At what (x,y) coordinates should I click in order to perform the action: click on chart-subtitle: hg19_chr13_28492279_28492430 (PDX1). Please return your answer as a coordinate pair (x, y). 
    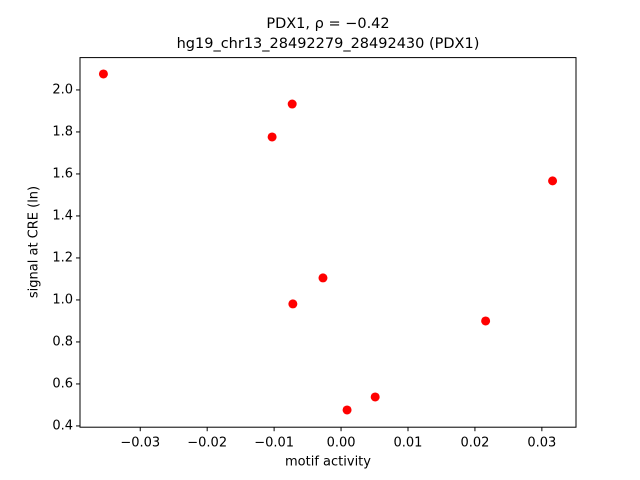
    Looking at the image, I should click on (328, 44).